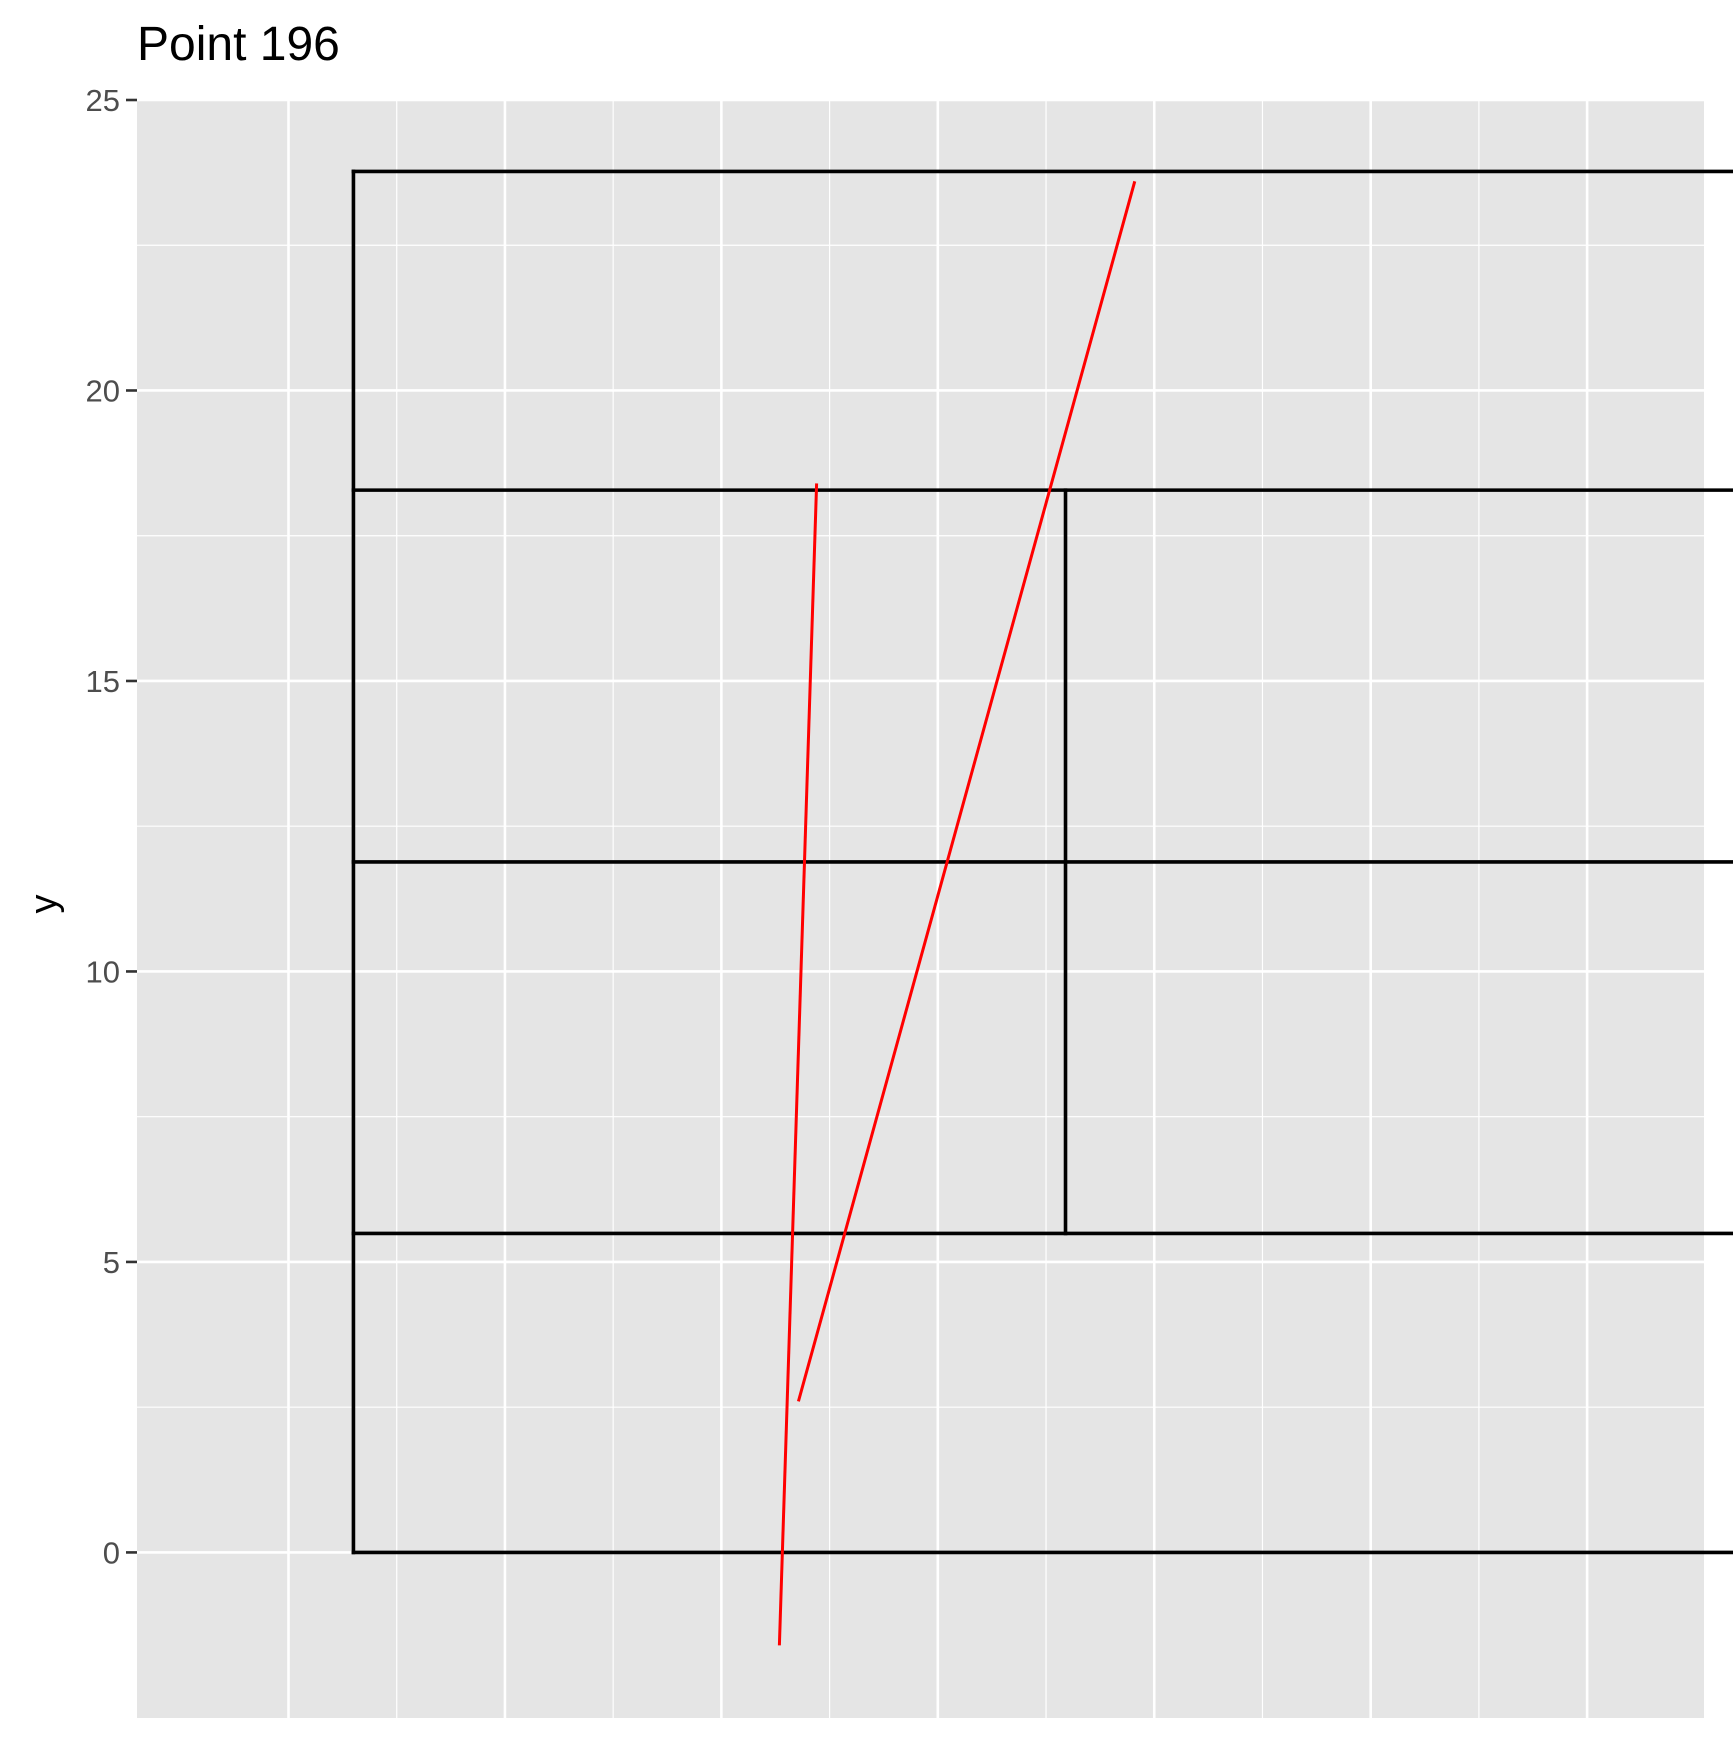 This screenshot has width=1733, height=1754. I want to click on y-tick-label: 25, so click(103, 100).